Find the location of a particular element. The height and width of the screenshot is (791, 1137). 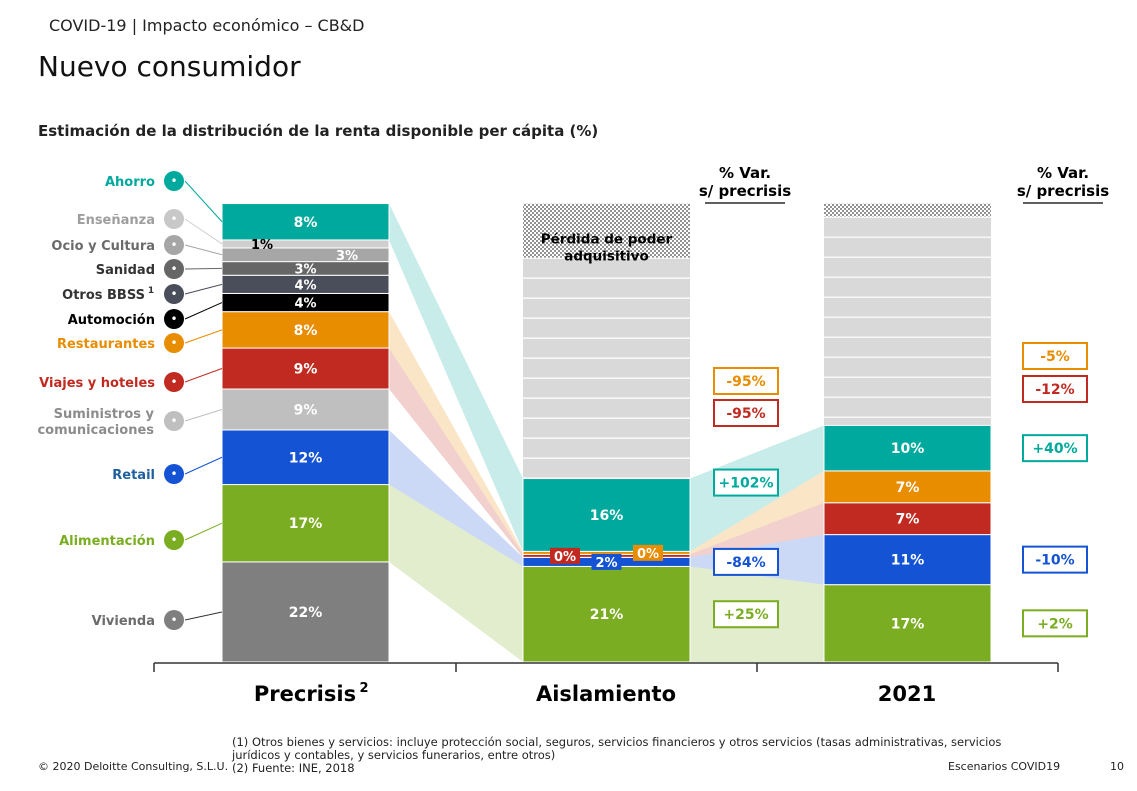

value-label-vivienda: 22% is located at coordinates (306, 613).